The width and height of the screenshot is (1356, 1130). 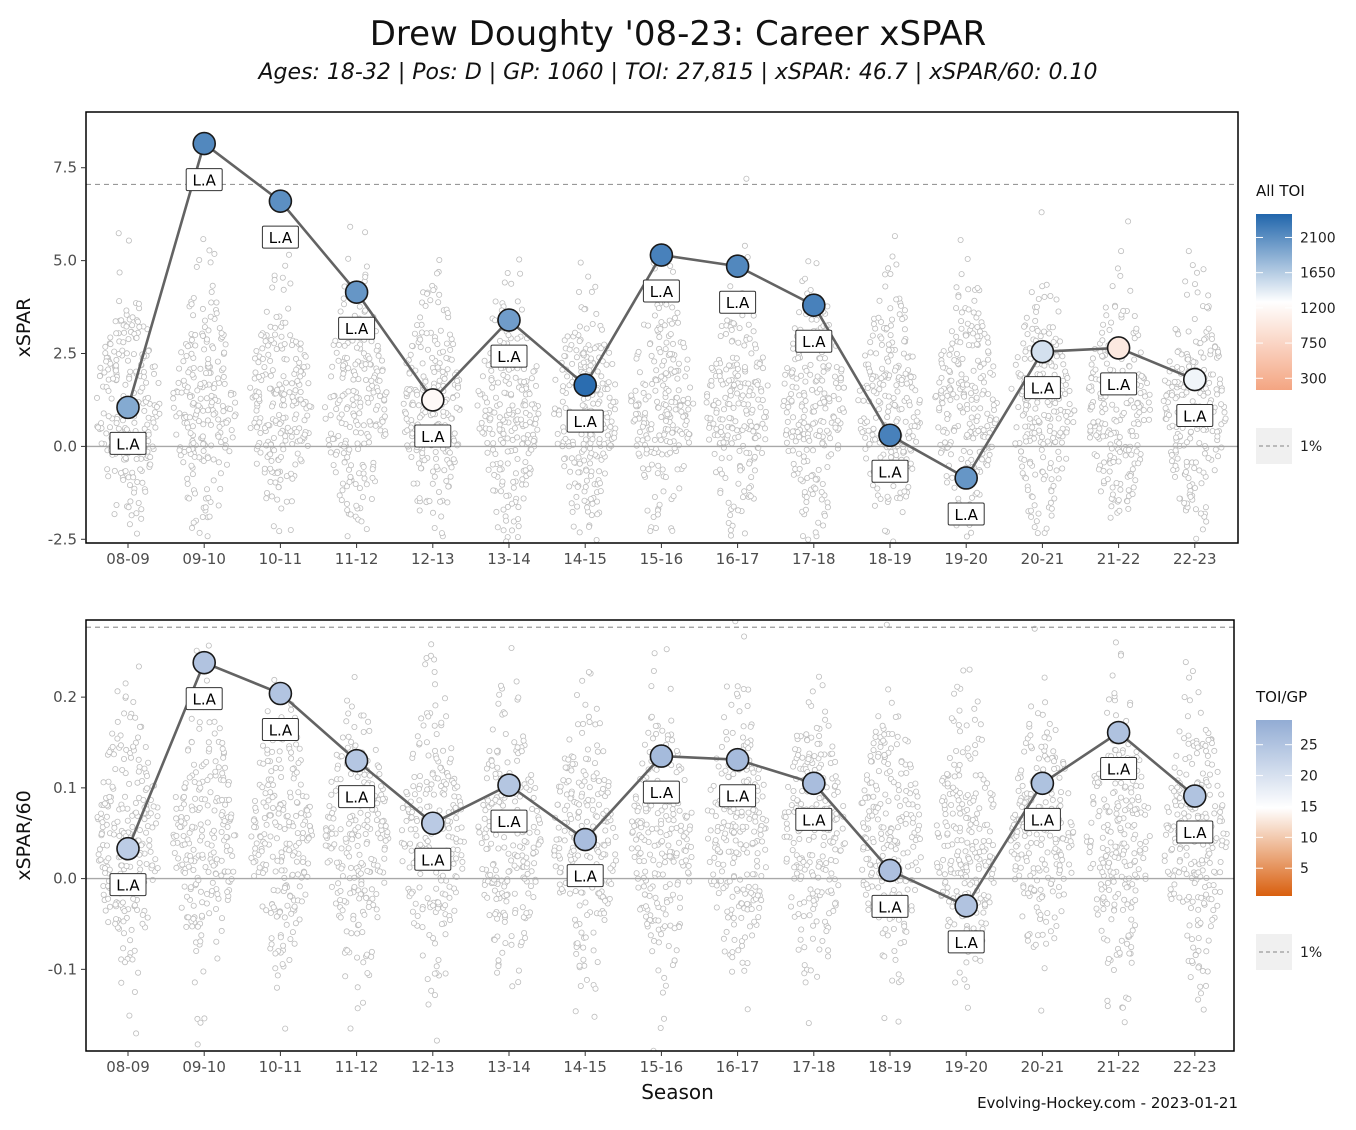 I want to click on point-label: L.A, so click(x=509, y=357).